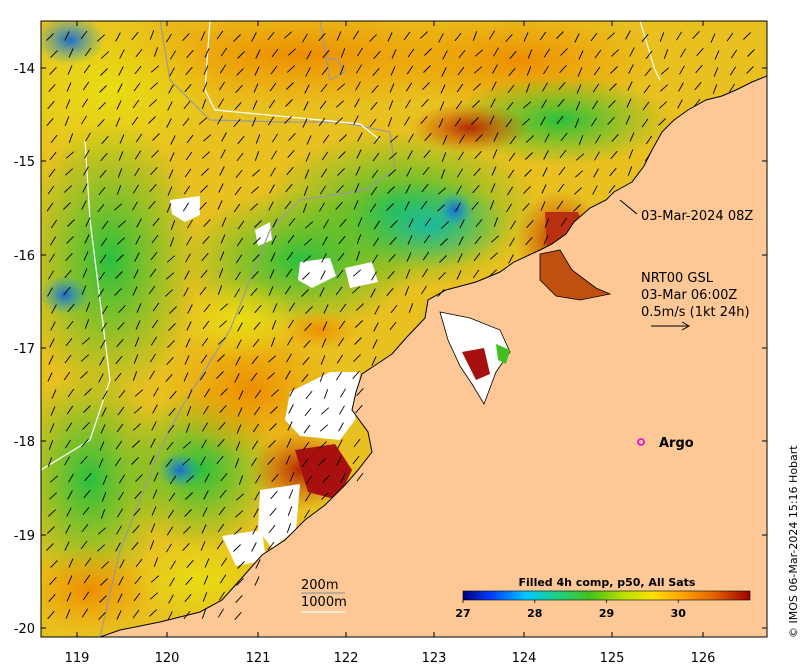  I want to click on colorbar-tick-label: 29, so click(606, 613).